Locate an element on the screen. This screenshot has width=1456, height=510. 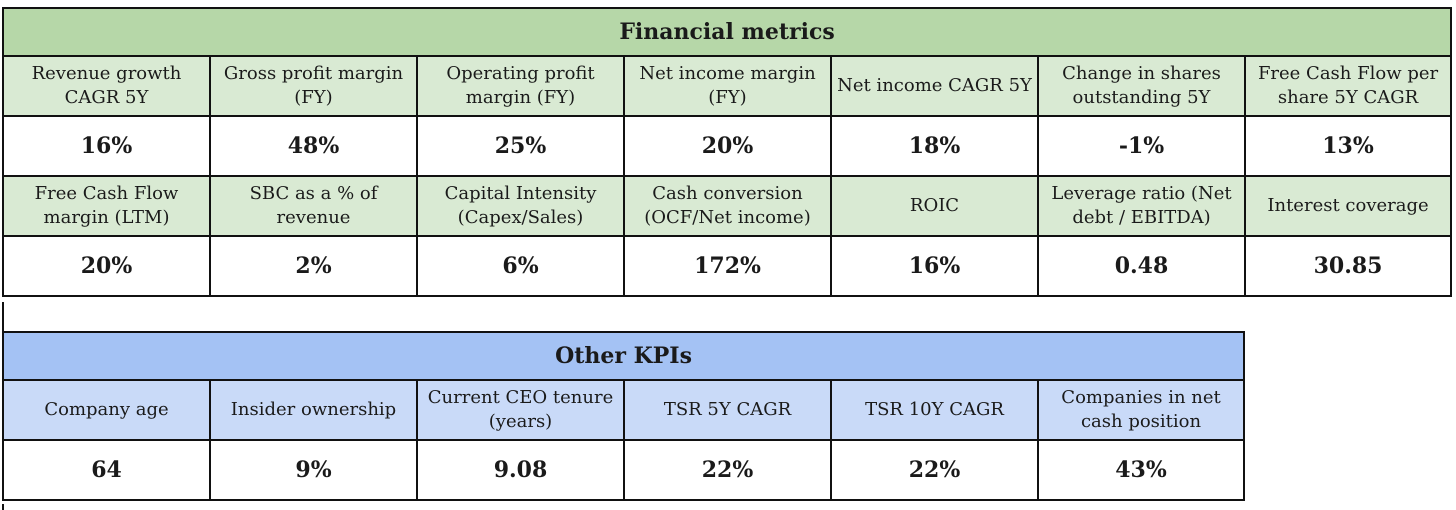
metric-label: Free Cash Flow per share 5Y CAGR is located at coordinates (1348, 86).